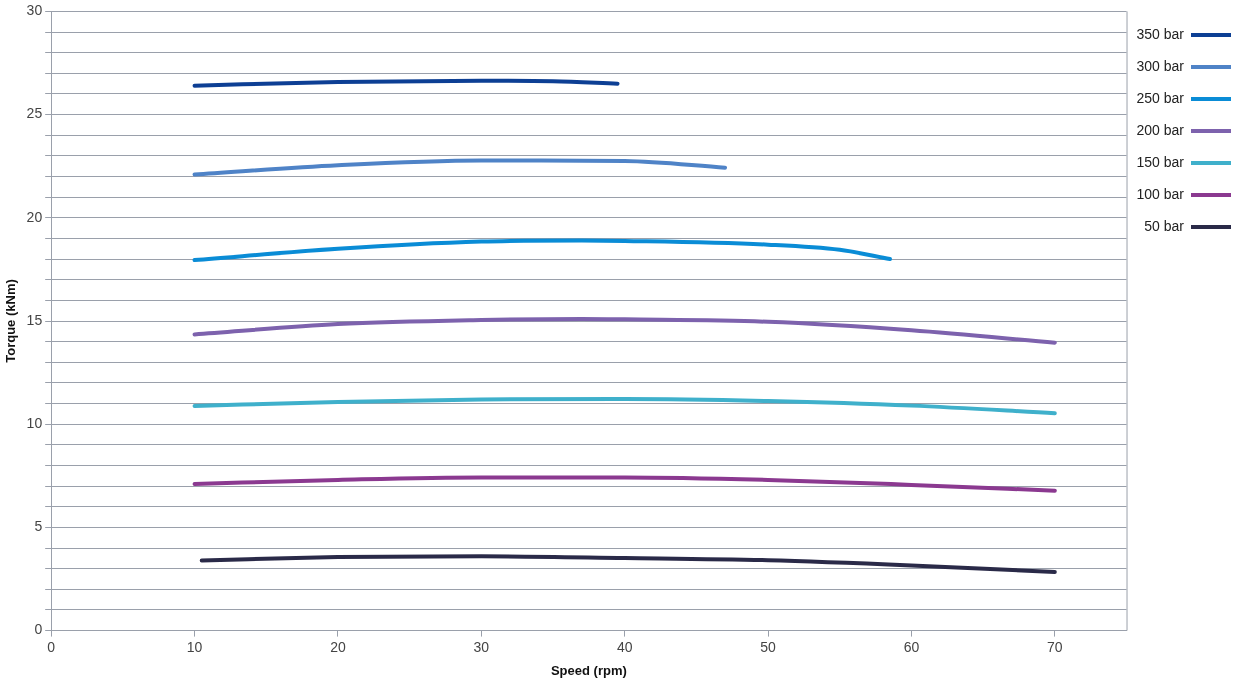 The width and height of the screenshot is (1253, 685). Describe the element at coordinates (481, 646) in the screenshot. I see `x-tick-label: 30` at that location.